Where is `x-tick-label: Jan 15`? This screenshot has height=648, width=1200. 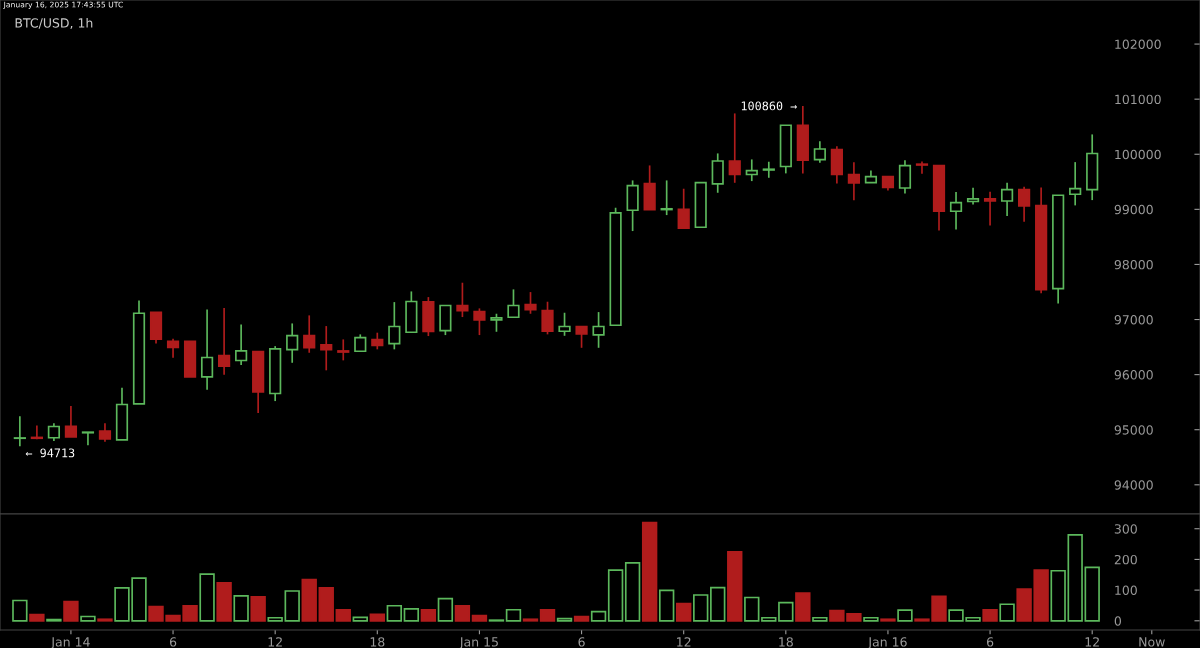
x-tick-label: Jan 15 is located at coordinates (478, 642).